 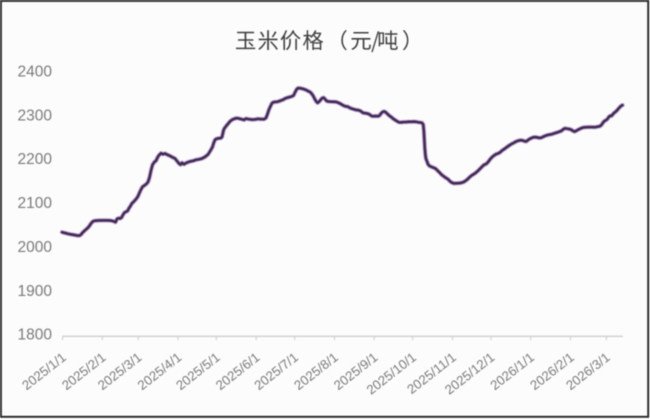 What do you see at coordinates (44, 371) in the screenshot?
I see `svg-text: 2025/1/1` at bounding box center [44, 371].